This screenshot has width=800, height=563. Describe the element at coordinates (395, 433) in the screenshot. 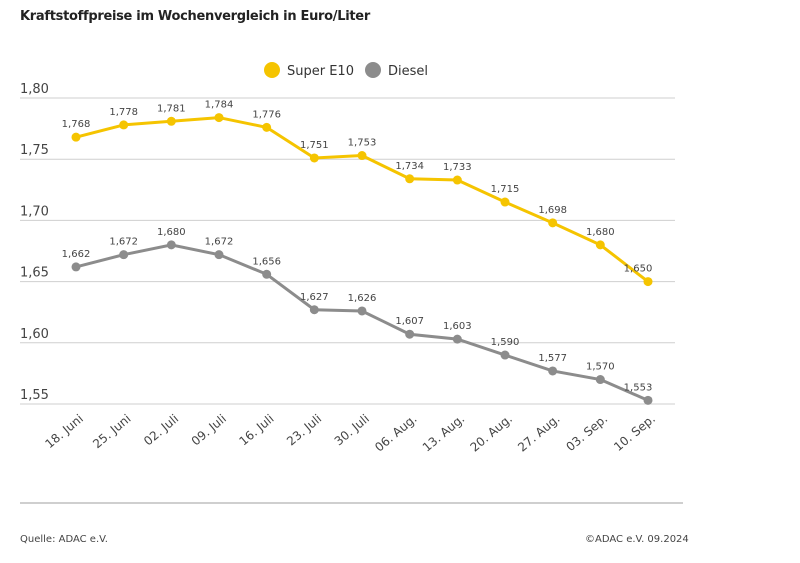

I see `x-tick-label: 06. Aug.` at that location.